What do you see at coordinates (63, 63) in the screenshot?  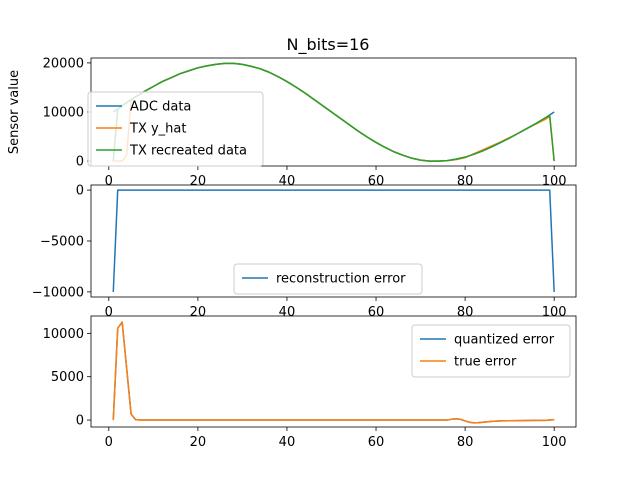 I see `y-tick-label: 20000` at bounding box center [63, 63].